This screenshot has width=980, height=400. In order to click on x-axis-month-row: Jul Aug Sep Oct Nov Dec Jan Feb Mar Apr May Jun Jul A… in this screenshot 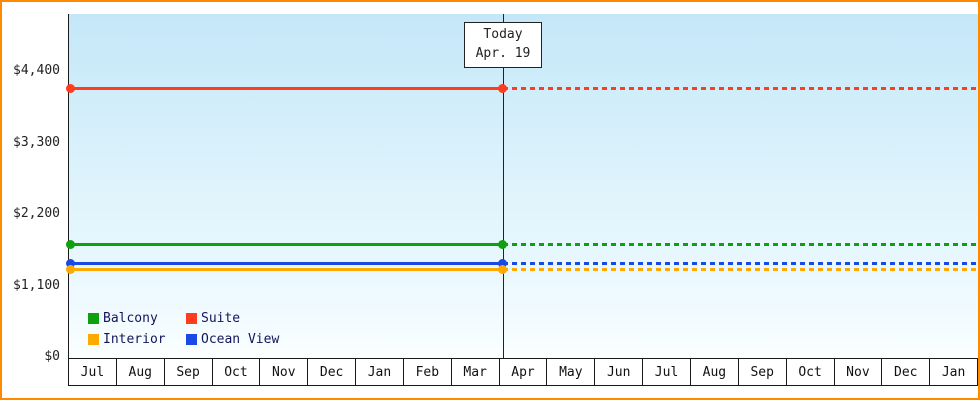, I will do `click(523, 372)`.